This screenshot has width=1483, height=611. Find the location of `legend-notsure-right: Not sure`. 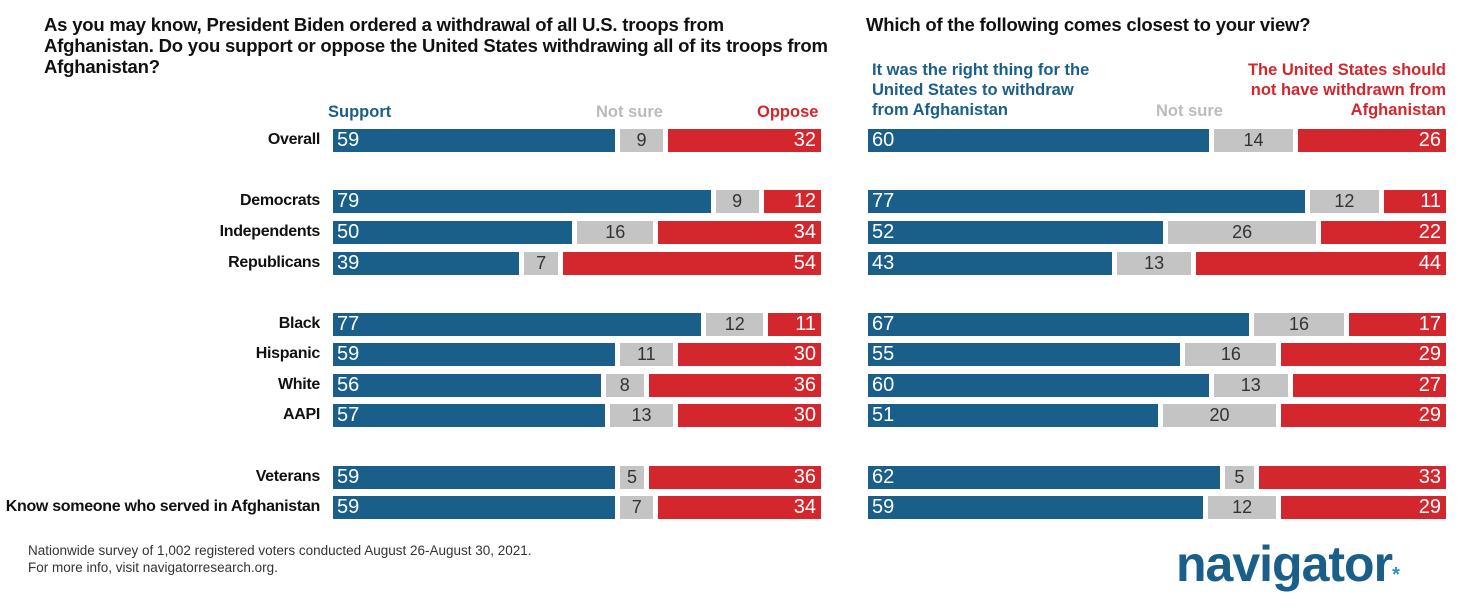

legend-notsure-right: Not sure is located at coordinates (1189, 111).